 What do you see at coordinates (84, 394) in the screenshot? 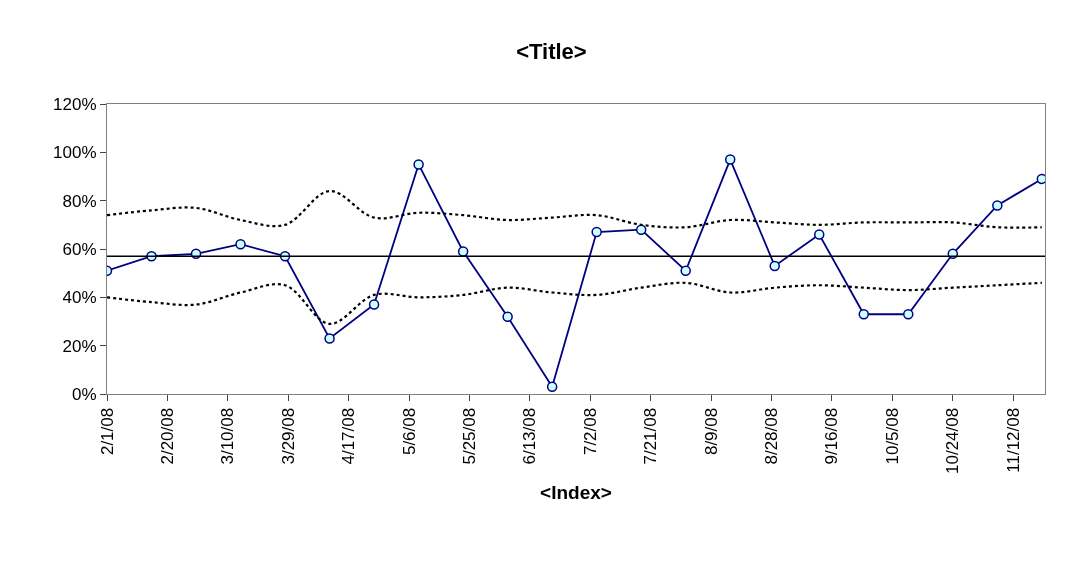
I see `y-tick-label: 0%` at bounding box center [84, 394].